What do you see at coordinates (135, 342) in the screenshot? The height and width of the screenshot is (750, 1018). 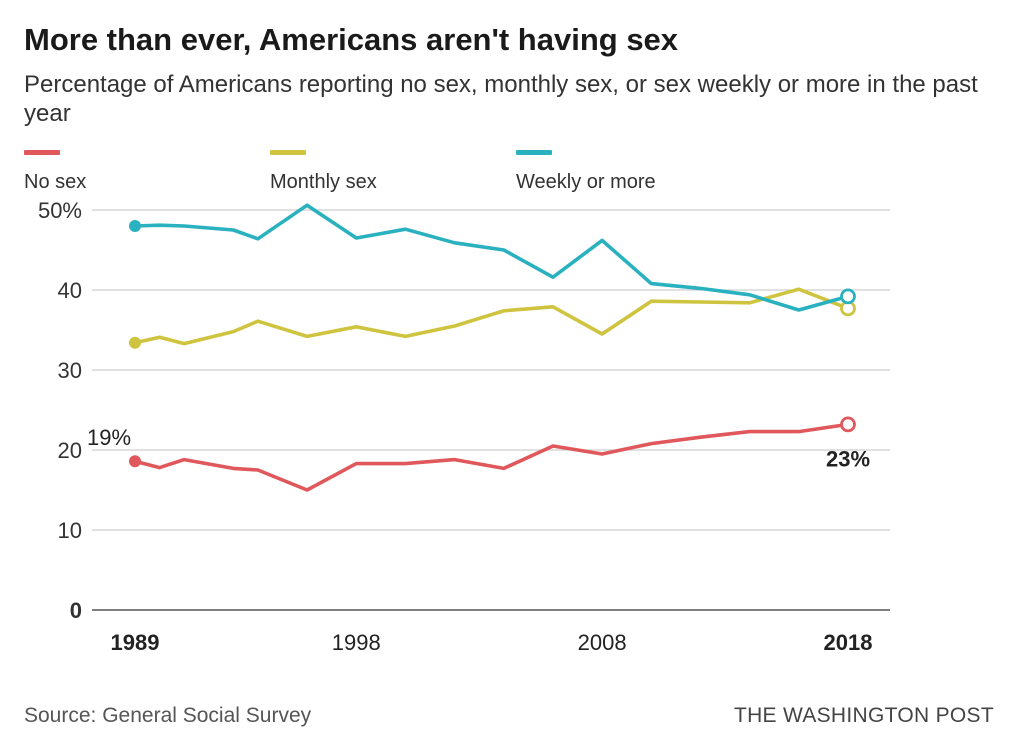 I see `start-marker-monthly-sex` at bounding box center [135, 342].